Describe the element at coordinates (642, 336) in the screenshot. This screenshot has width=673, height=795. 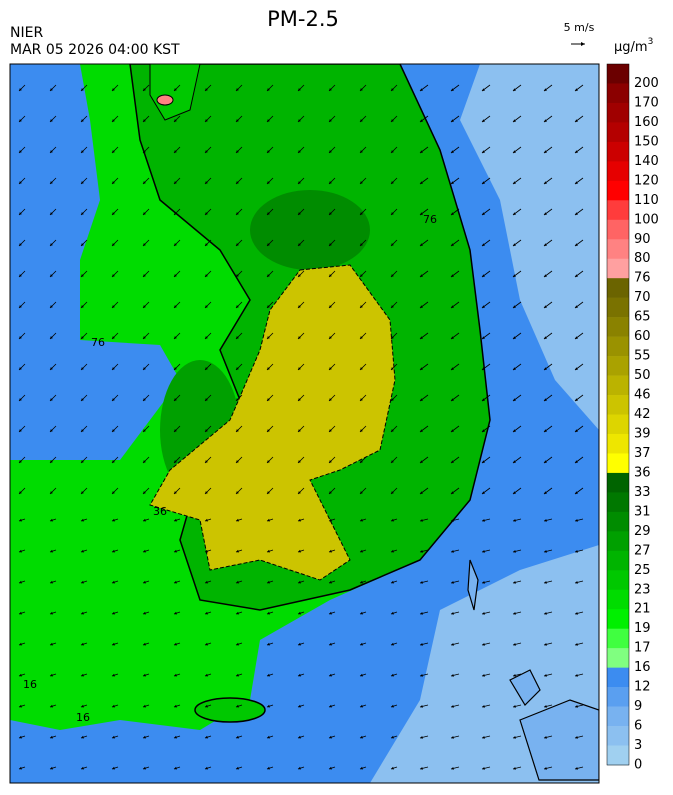
I see `colorbar-label: 60` at that location.